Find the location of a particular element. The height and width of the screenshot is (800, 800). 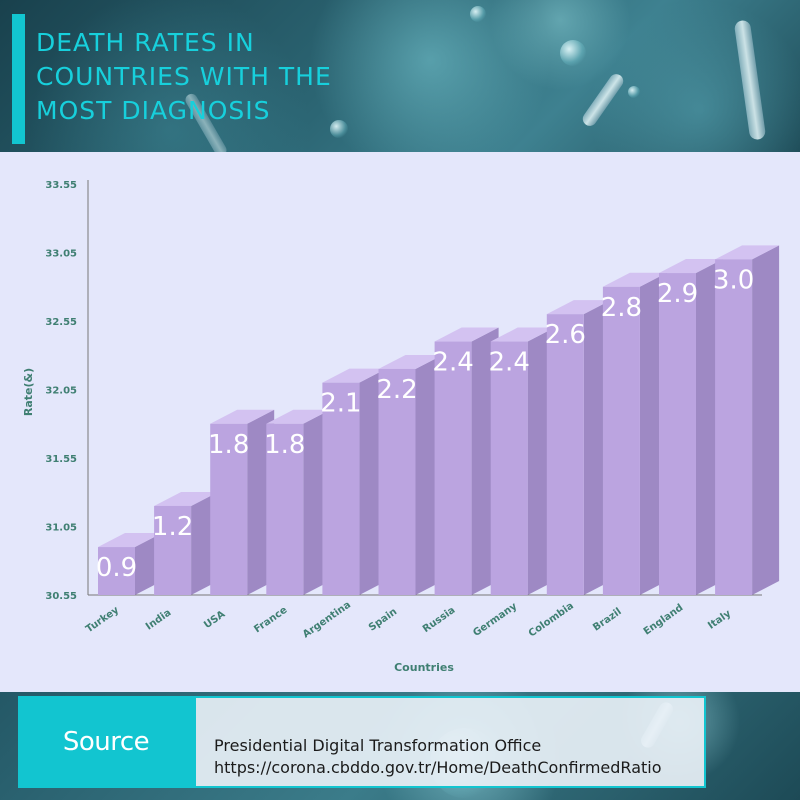

data-label: 2.9 is located at coordinates (677, 294).